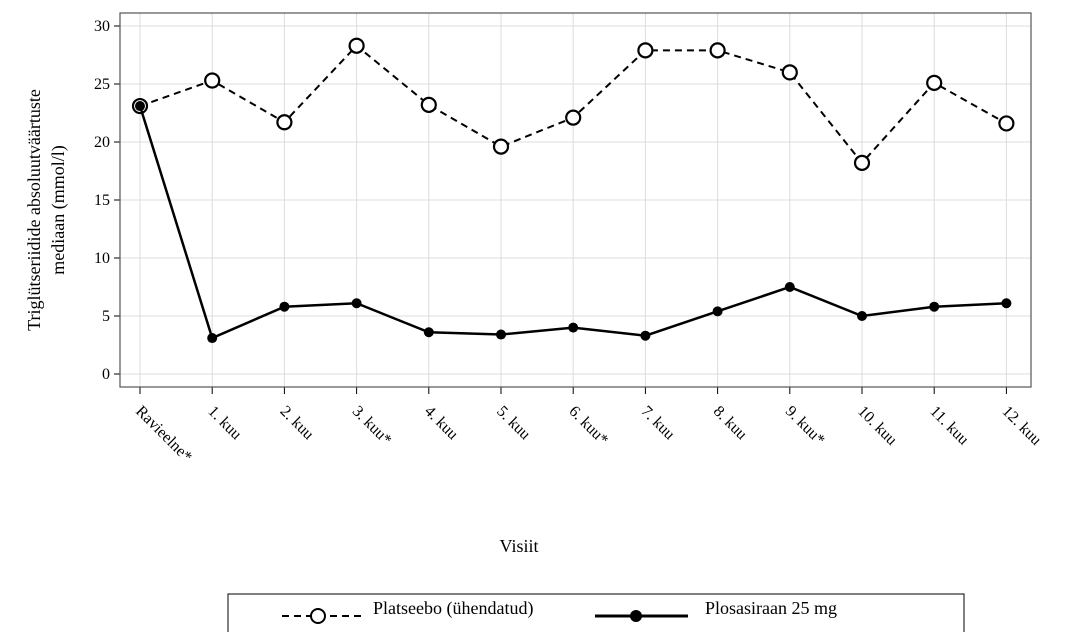  What do you see at coordinates (224, 423) in the screenshot?
I see `x-tick-label: 1. kuu` at bounding box center [224, 423].